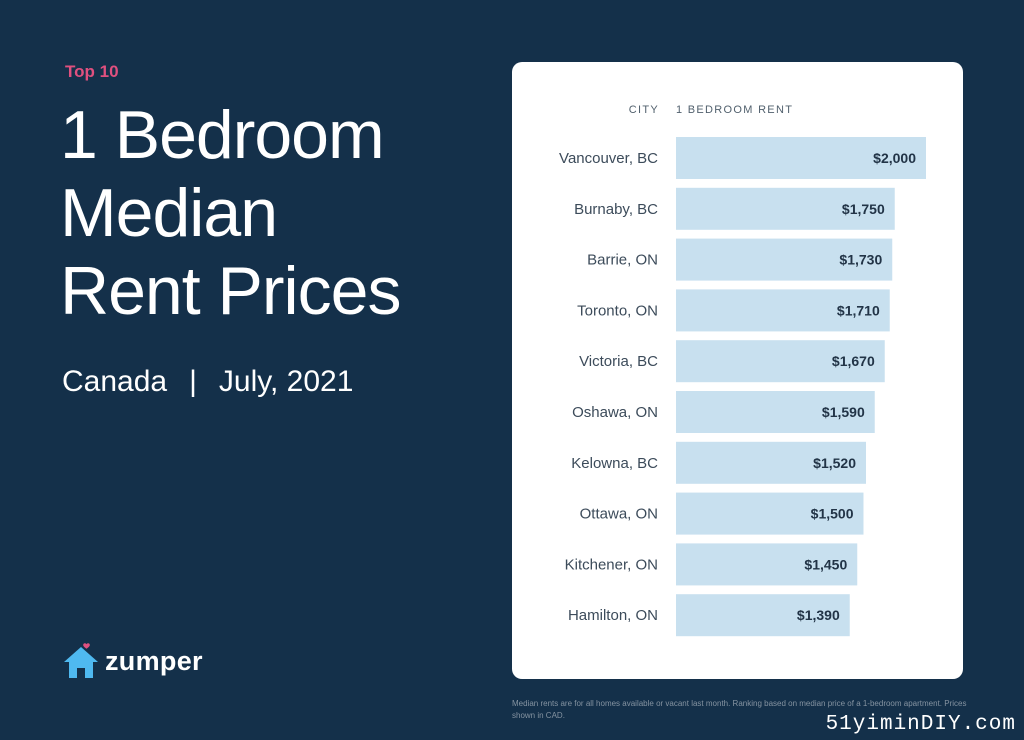 The image size is (1024, 740). What do you see at coordinates (619, 514) in the screenshot?
I see `category-label: Ottawa, ON` at bounding box center [619, 514].